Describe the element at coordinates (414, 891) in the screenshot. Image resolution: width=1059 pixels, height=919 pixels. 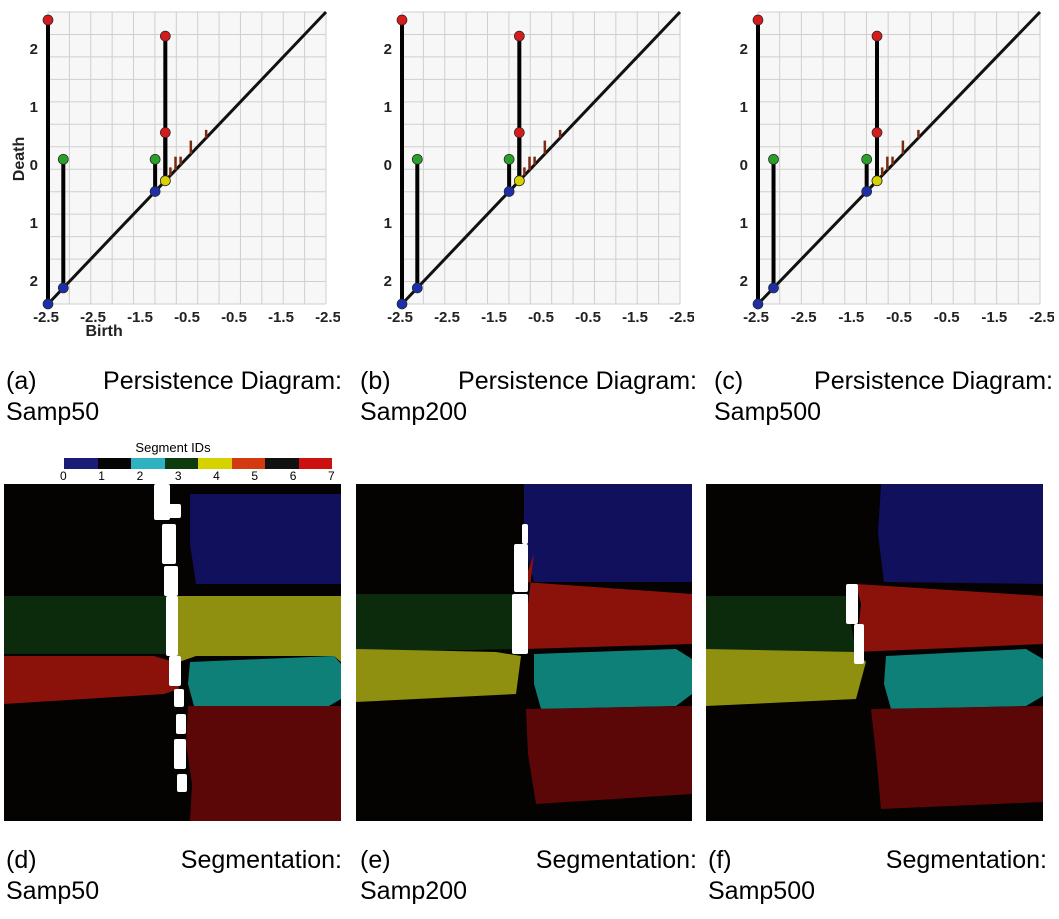
I see `caption-dataset: Samp200` at that location.